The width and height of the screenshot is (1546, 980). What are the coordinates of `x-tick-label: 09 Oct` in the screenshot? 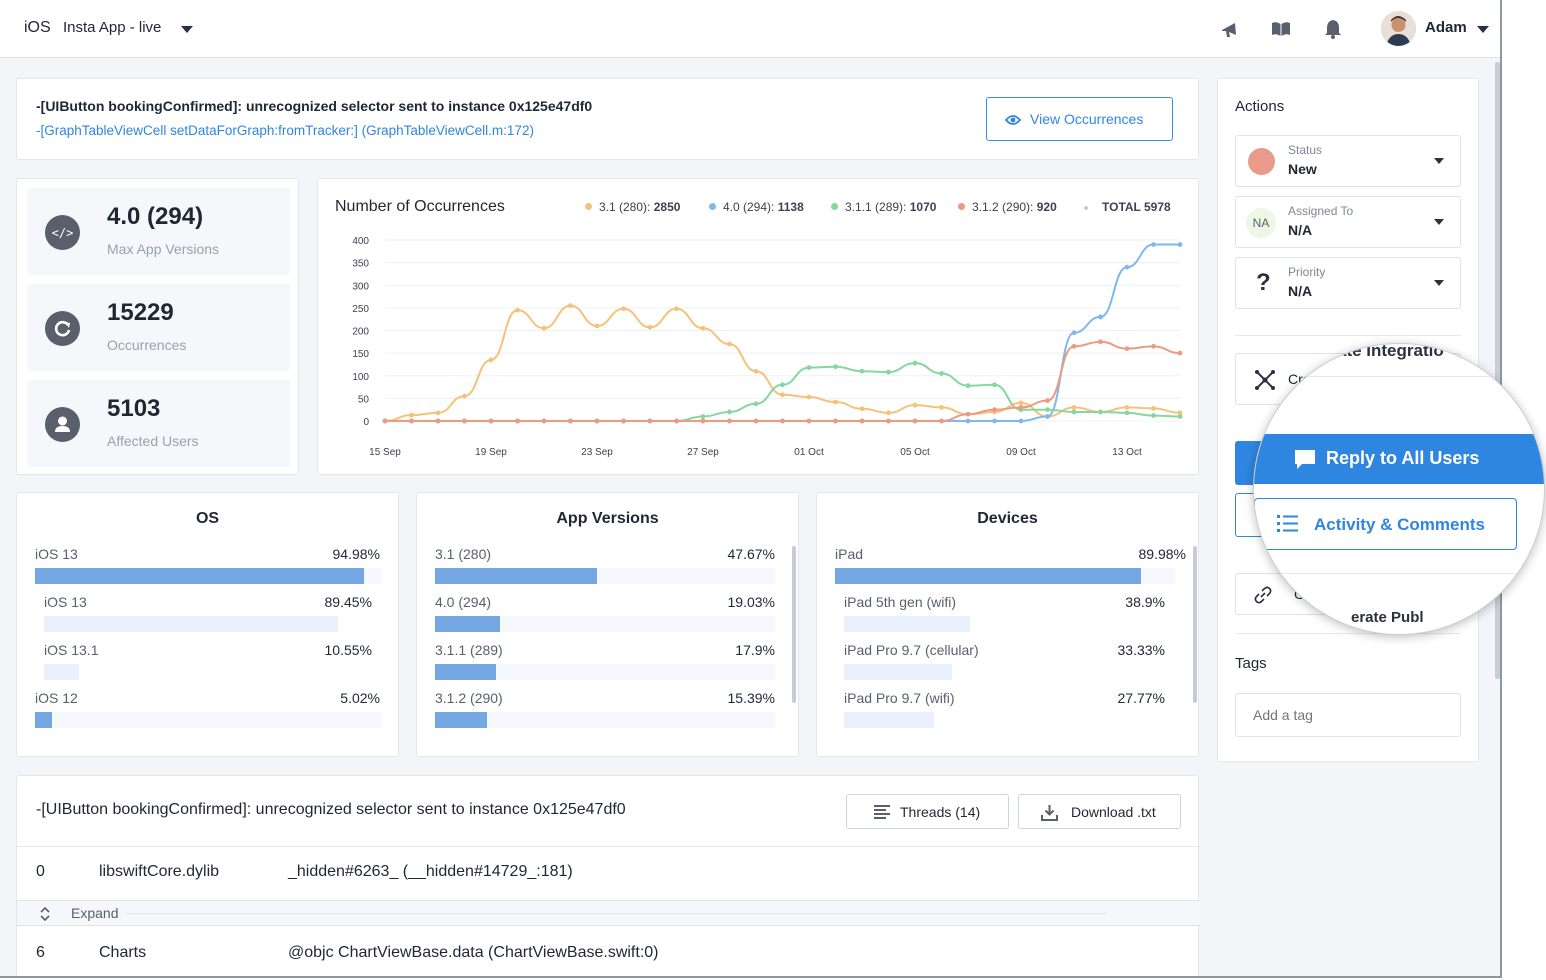 It's located at (1021, 452).